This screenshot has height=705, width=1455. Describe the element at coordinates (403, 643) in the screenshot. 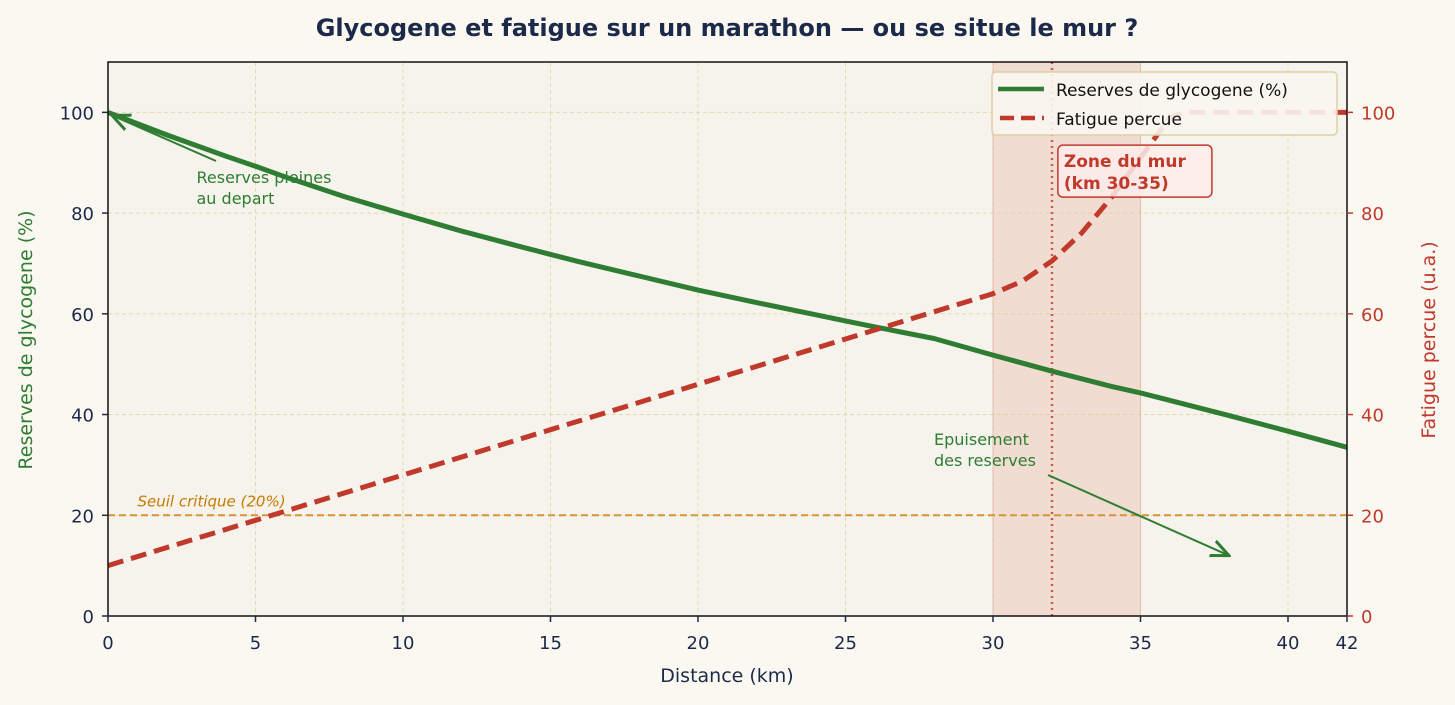

I see `x-tick-label: 10` at that location.